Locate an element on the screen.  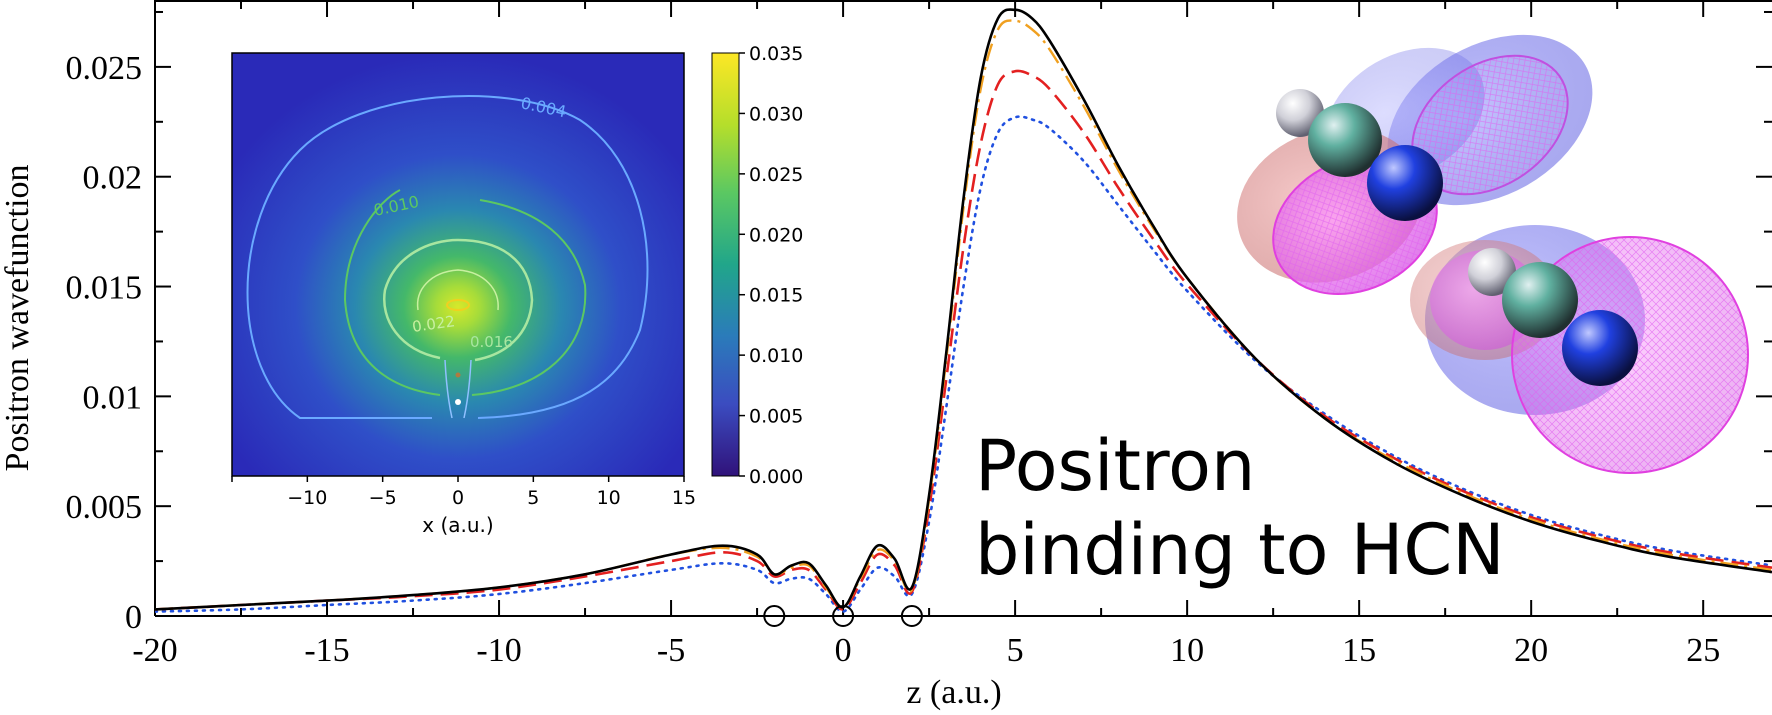
annotation-line-1: Positron is located at coordinates (1115, 466).